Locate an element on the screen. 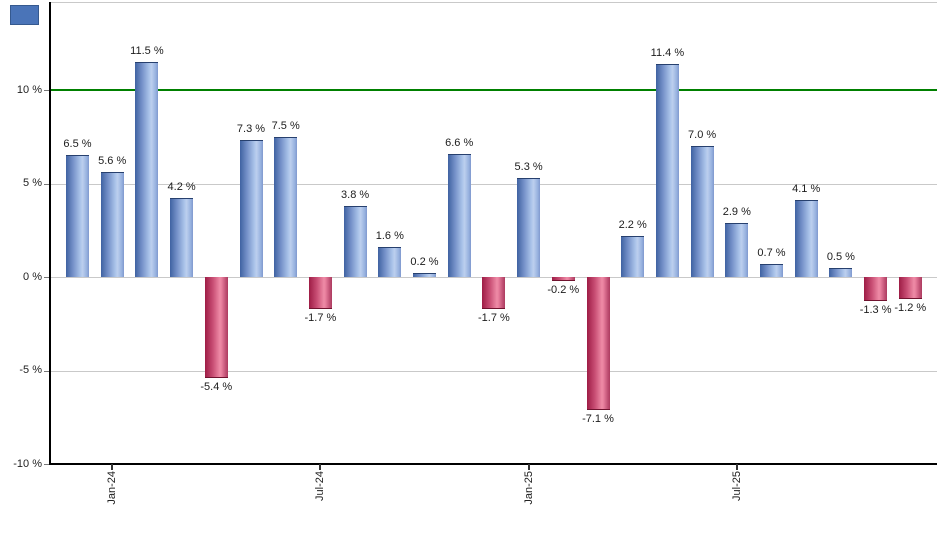  bar-value-label: -1.2 % is located at coordinates (910, 308).